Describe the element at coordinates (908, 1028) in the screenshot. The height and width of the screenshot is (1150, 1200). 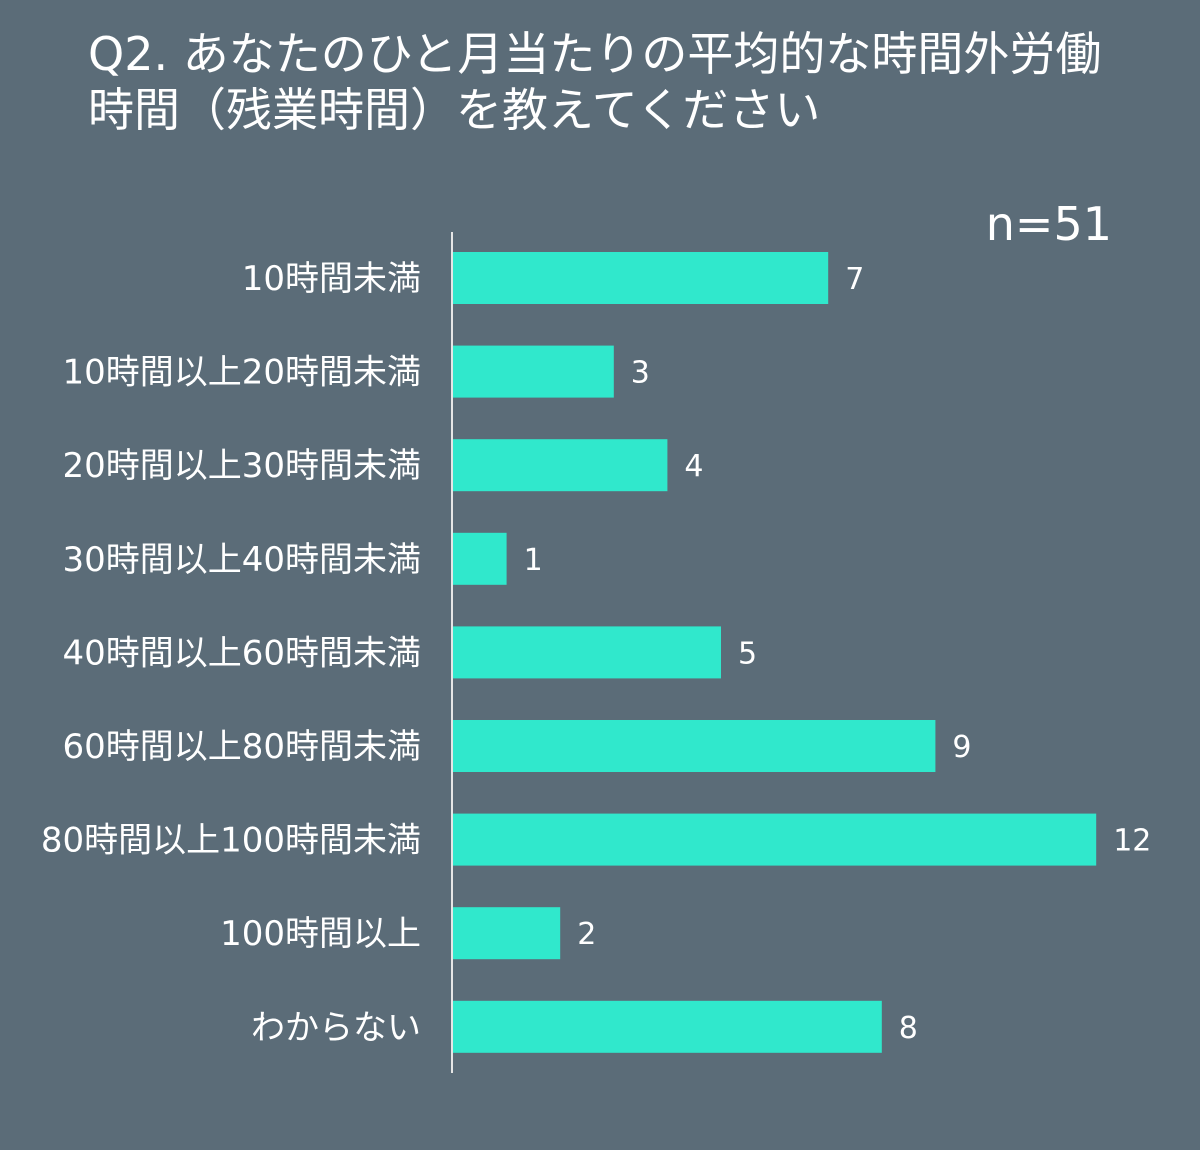
I see `bar-value-label: 8` at that location.